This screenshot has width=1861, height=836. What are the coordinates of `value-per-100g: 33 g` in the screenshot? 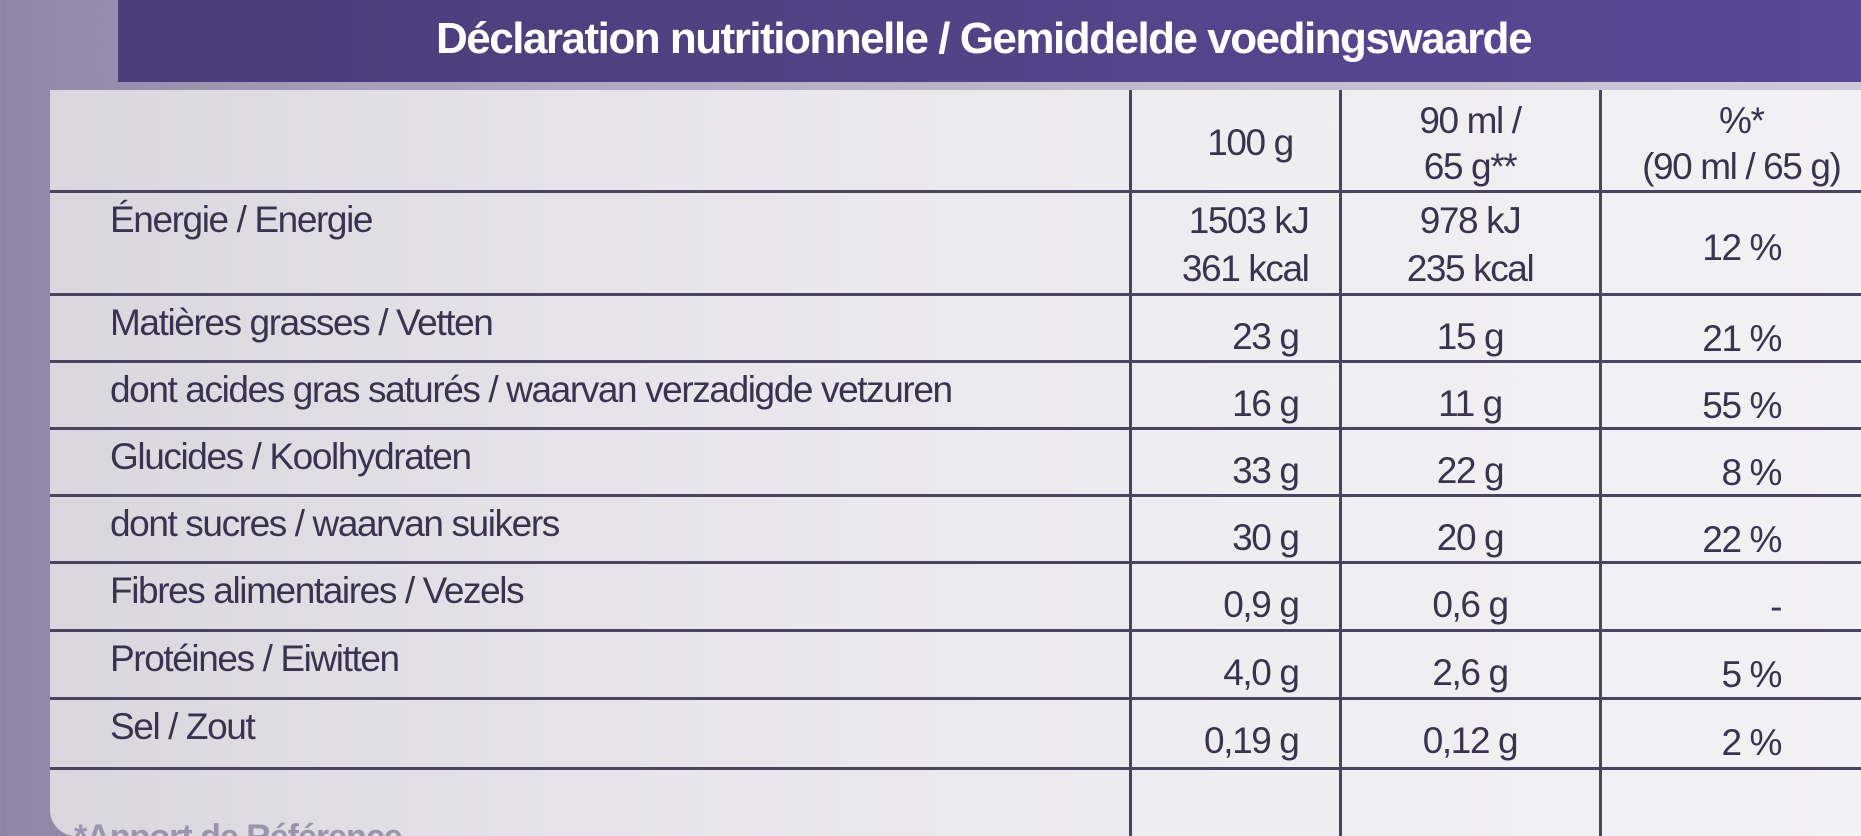 It's located at (1235, 462).